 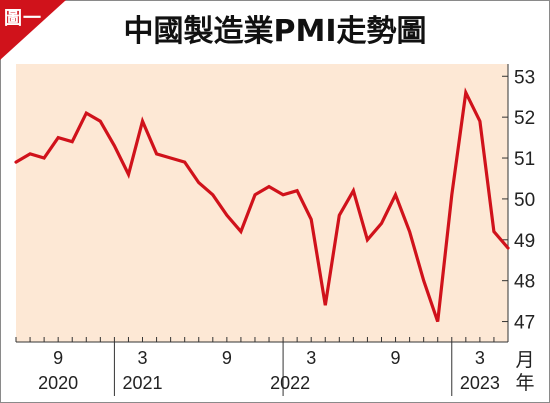 I want to click on figure-badge-label: 圖一, so click(x=23, y=18).